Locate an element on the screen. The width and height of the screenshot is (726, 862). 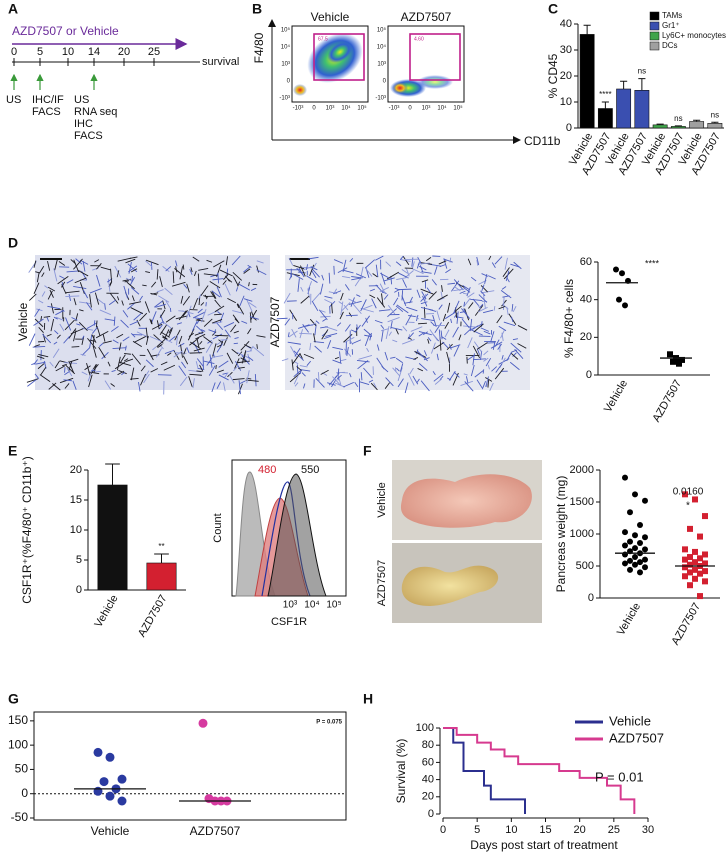
legend-swatch is located at coordinates (654, 46).